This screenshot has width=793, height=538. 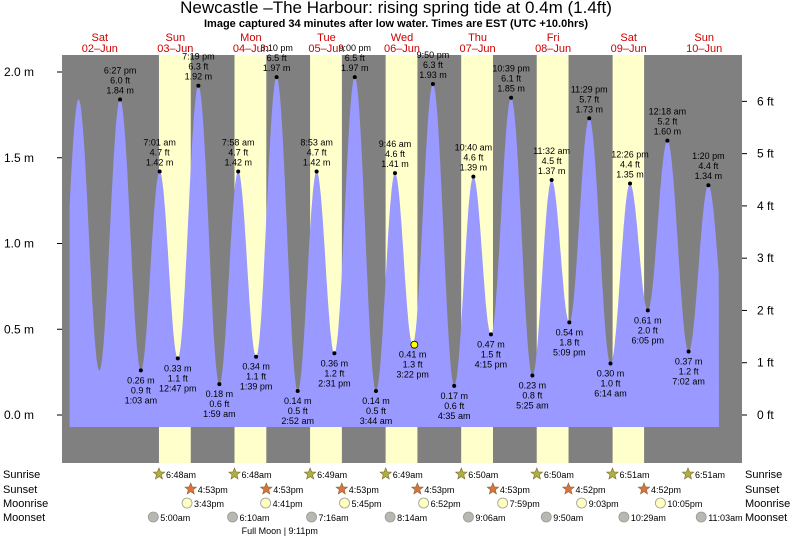 I want to click on sunrise-time: 6:50am, so click(x=483, y=475).